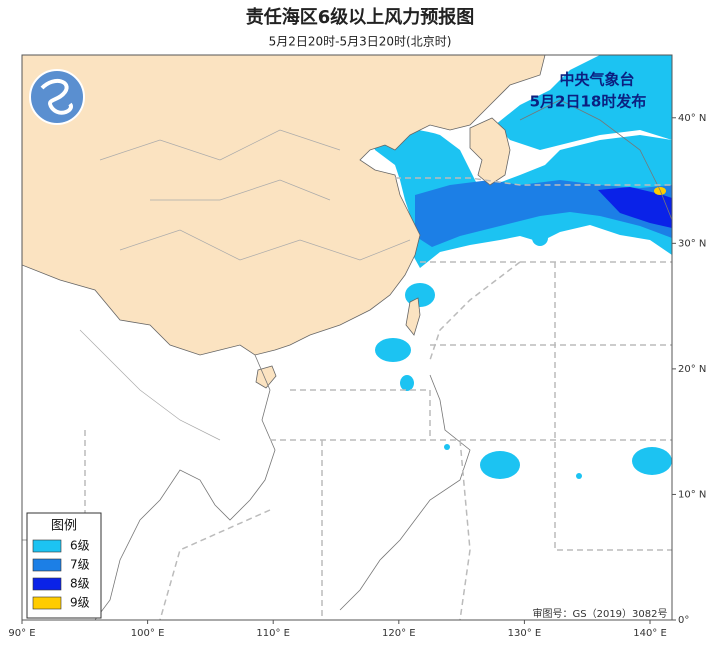  What do you see at coordinates (600, 613) in the screenshot?
I see `review-number: 审图号：GS（2019）3082号` at bounding box center [600, 613].